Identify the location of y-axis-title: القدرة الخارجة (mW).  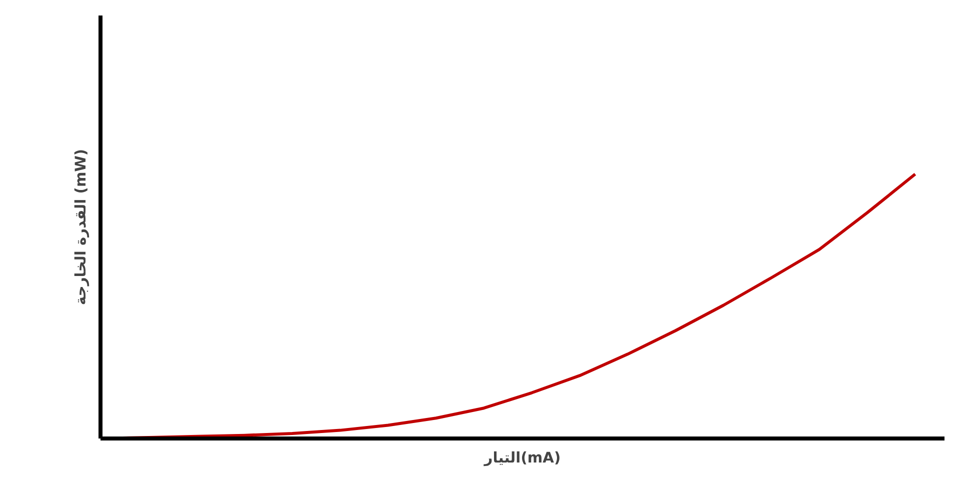
(81, 227).